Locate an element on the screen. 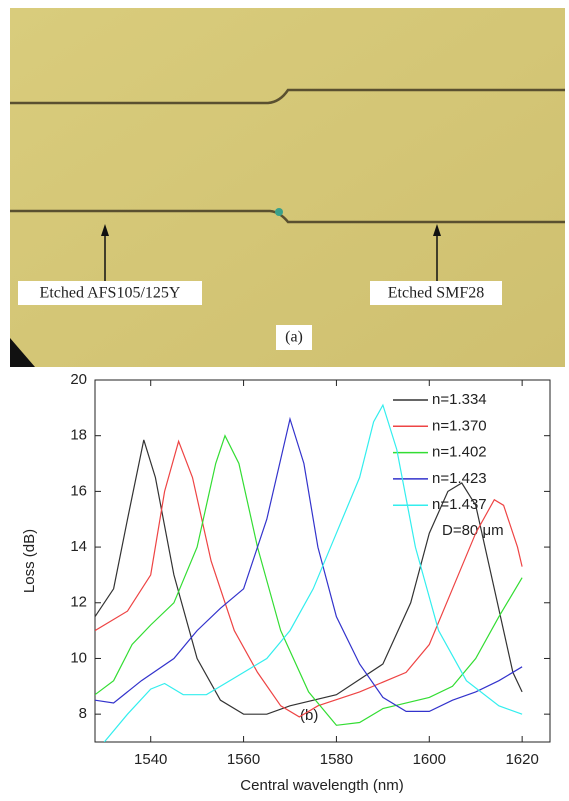 This screenshot has height=801, width=569. splice-spot is located at coordinates (279, 212).